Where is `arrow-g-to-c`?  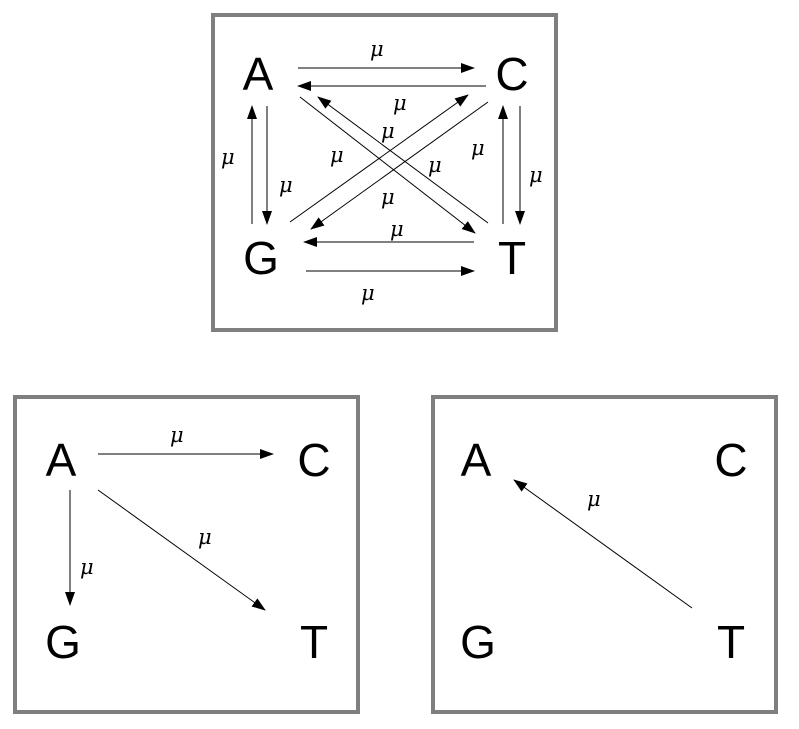 arrow-g-to-c is located at coordinates (379, 158).